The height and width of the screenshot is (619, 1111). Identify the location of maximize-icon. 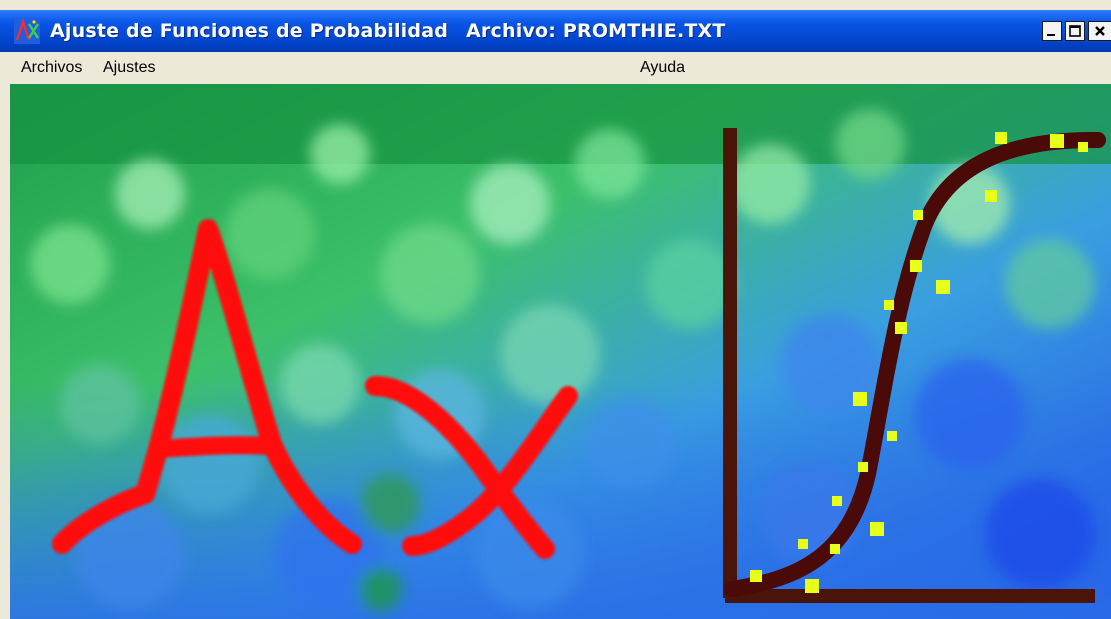
(1075, 31).